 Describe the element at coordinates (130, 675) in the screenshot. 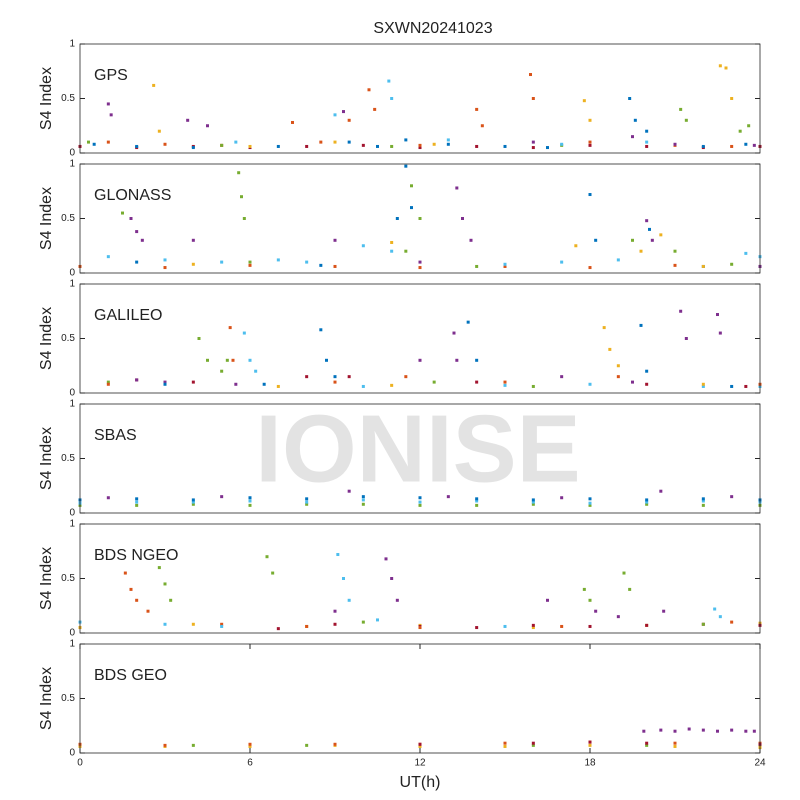

I see `panel-label: BDS GEO` at that location.